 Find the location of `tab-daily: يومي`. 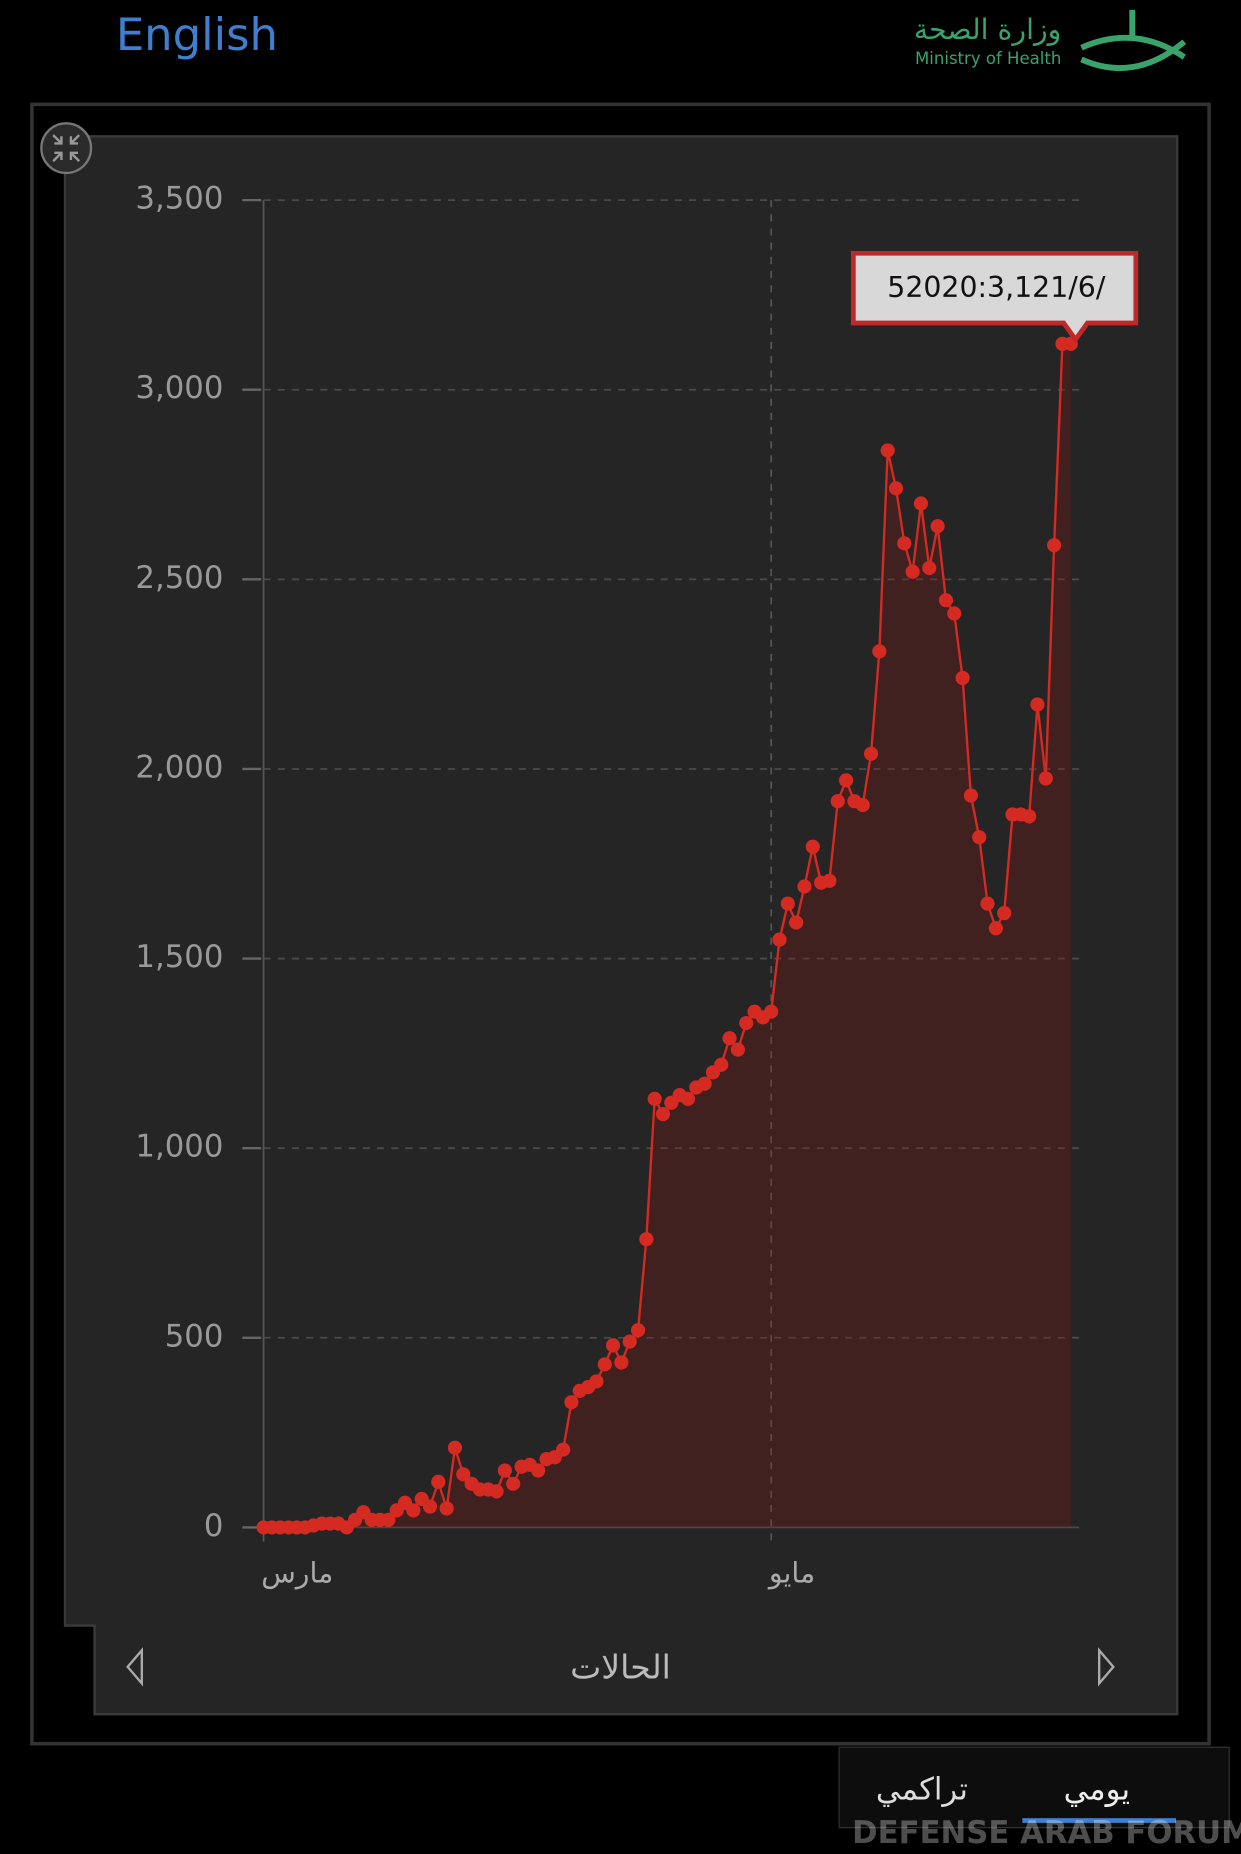

tab-daily: يومي is located at coordinates (1097, 1789).